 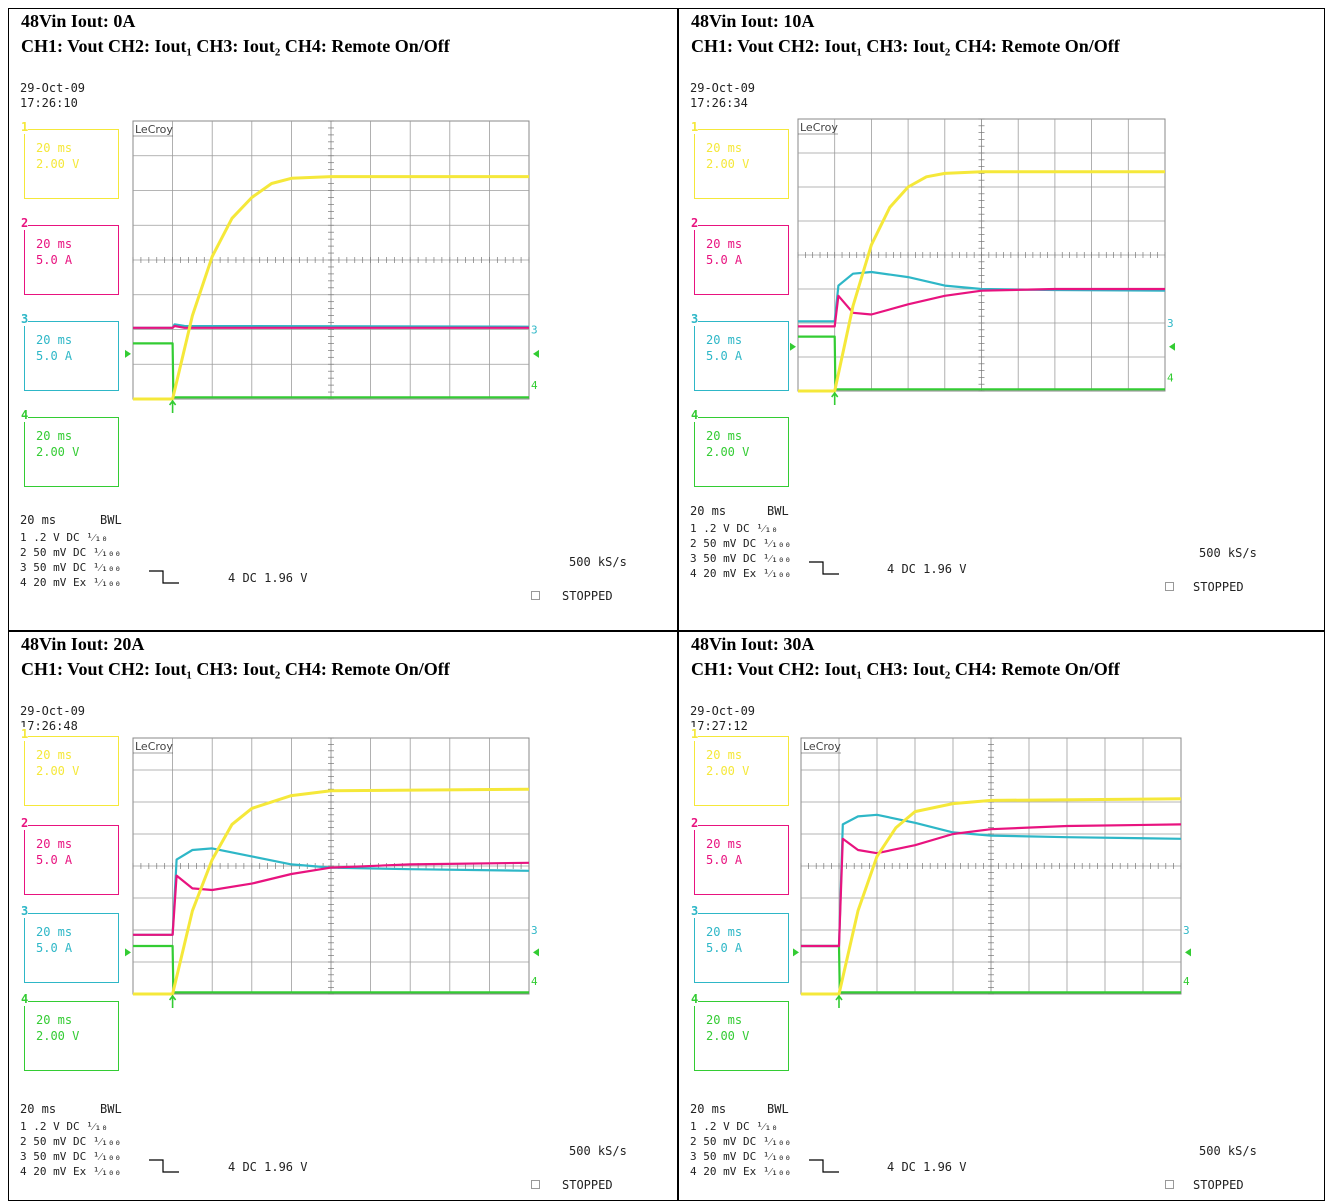 I want to click on channel-setting-row: 2 50 mV DC ¹⁄₁₀₀, so click(x=741, y=1141).